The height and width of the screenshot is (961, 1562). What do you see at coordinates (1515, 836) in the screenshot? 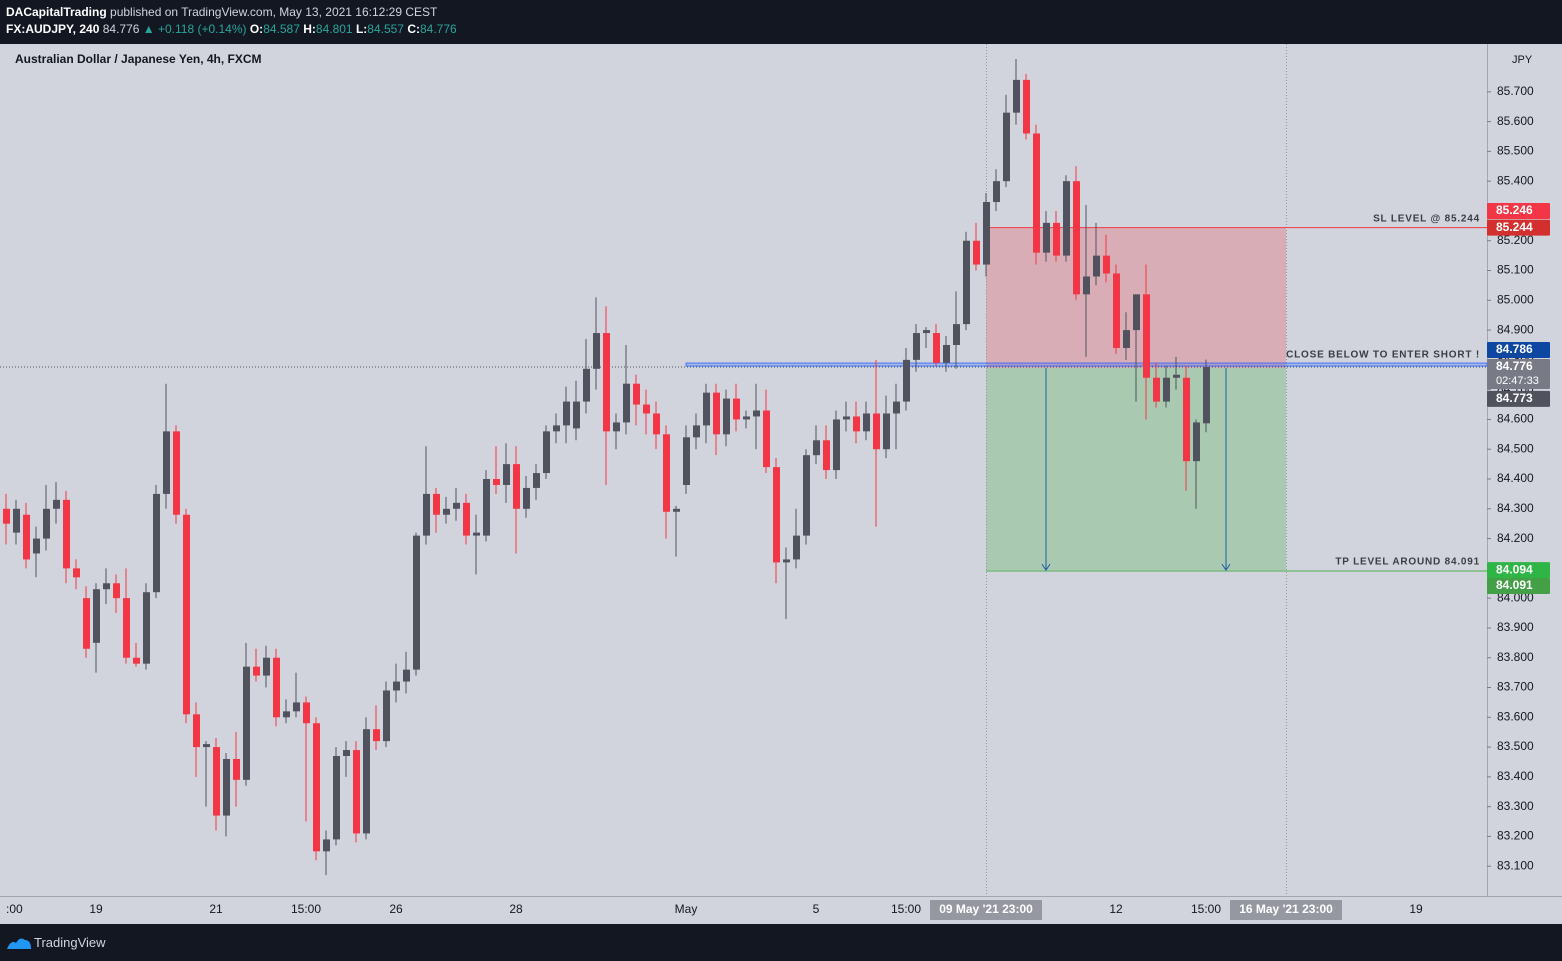
I see `y-tick-label: 83.200` at bounding box center [1515, 836].